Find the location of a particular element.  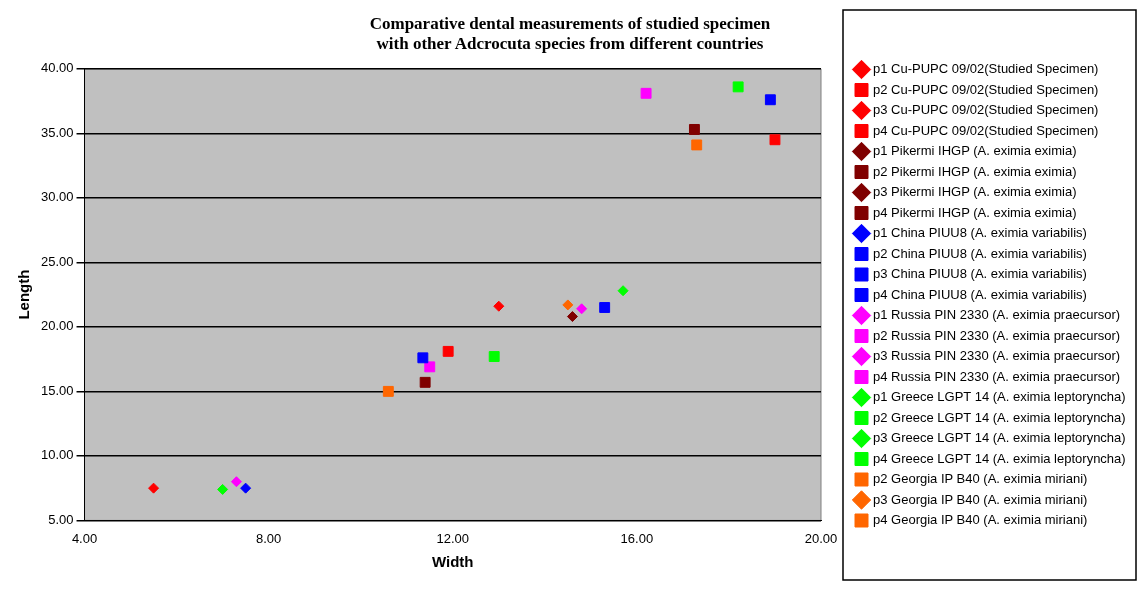

legend-label: p2 Greece LGPT 14 (A. eximia leptoryncha) is located at coordinates (999, 417).